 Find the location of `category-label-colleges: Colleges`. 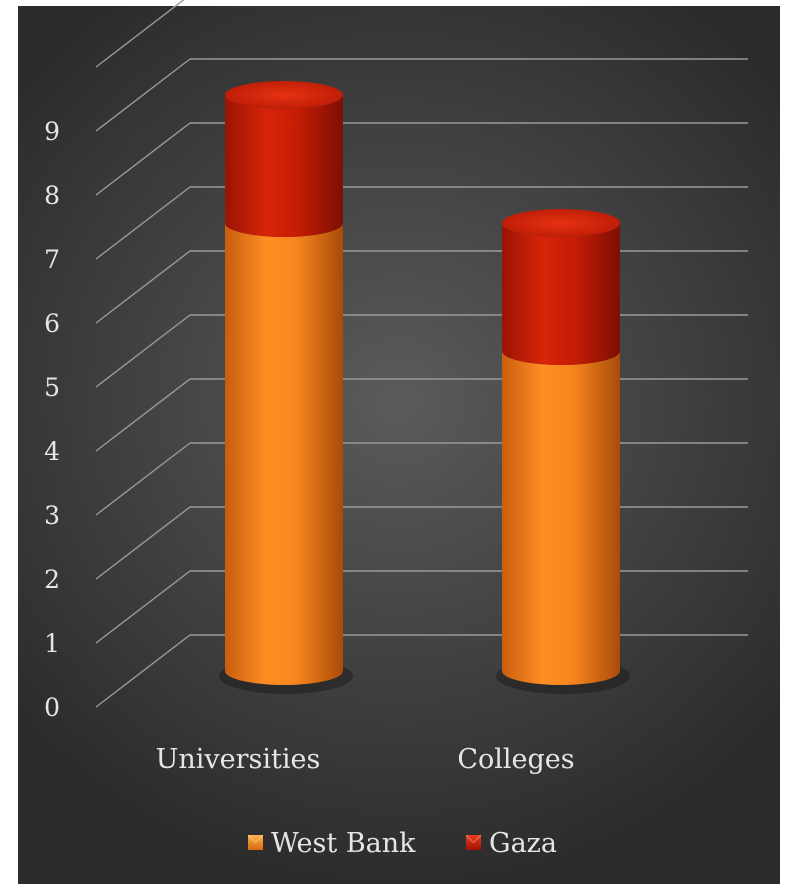

category-label-colleges: Colleges is located at coordinates (515, 759).